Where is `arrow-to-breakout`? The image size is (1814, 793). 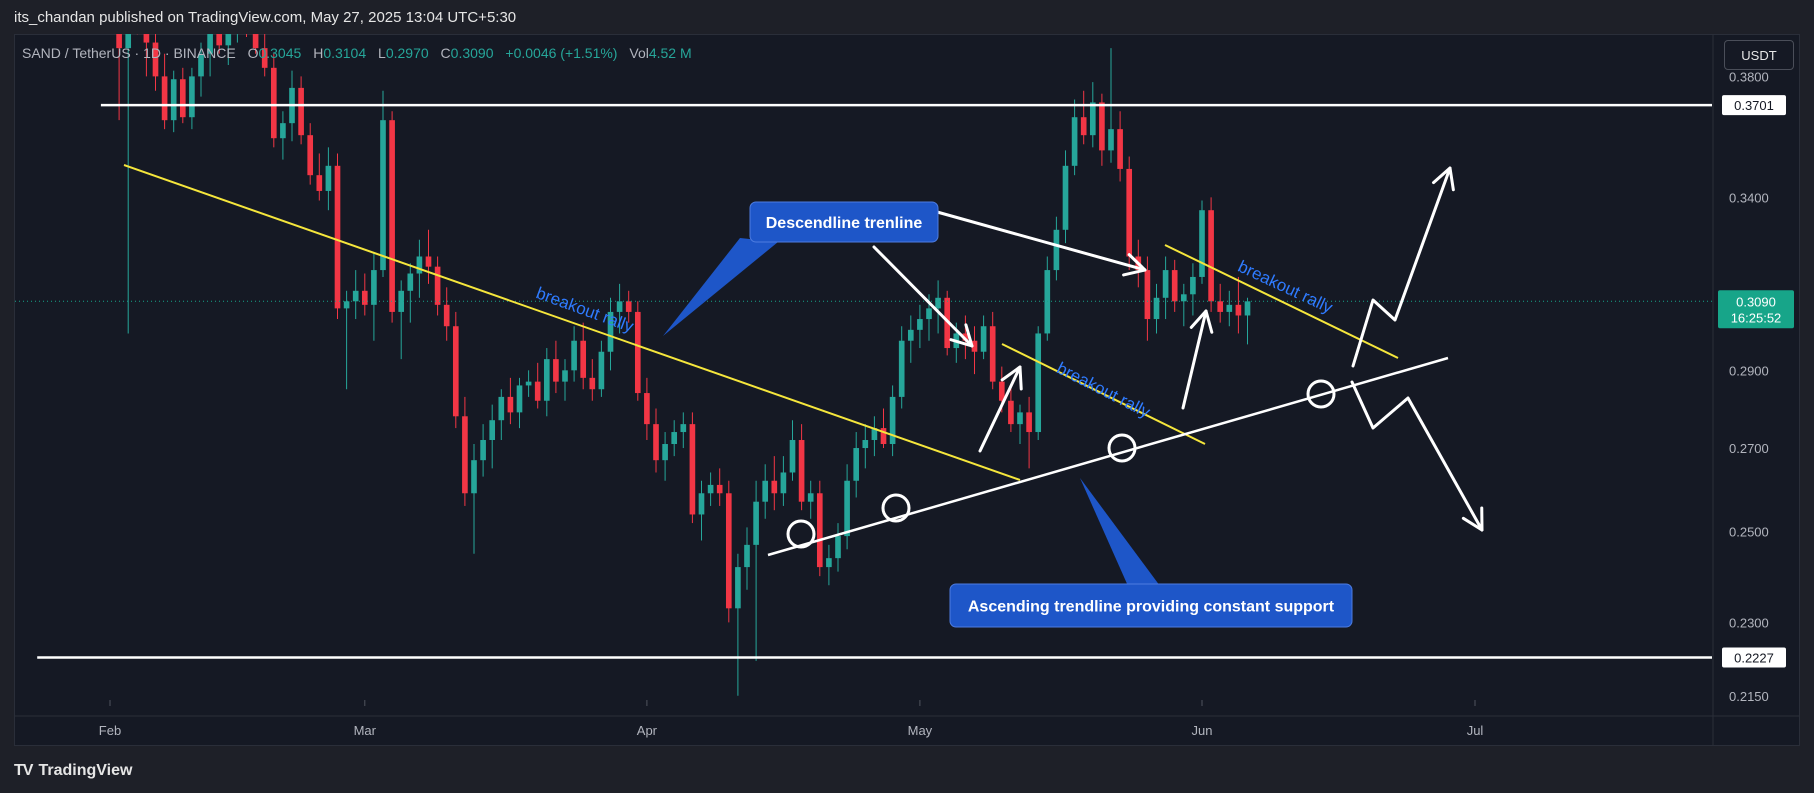
arrow-to-breakout is located at coordinates (923, 296).